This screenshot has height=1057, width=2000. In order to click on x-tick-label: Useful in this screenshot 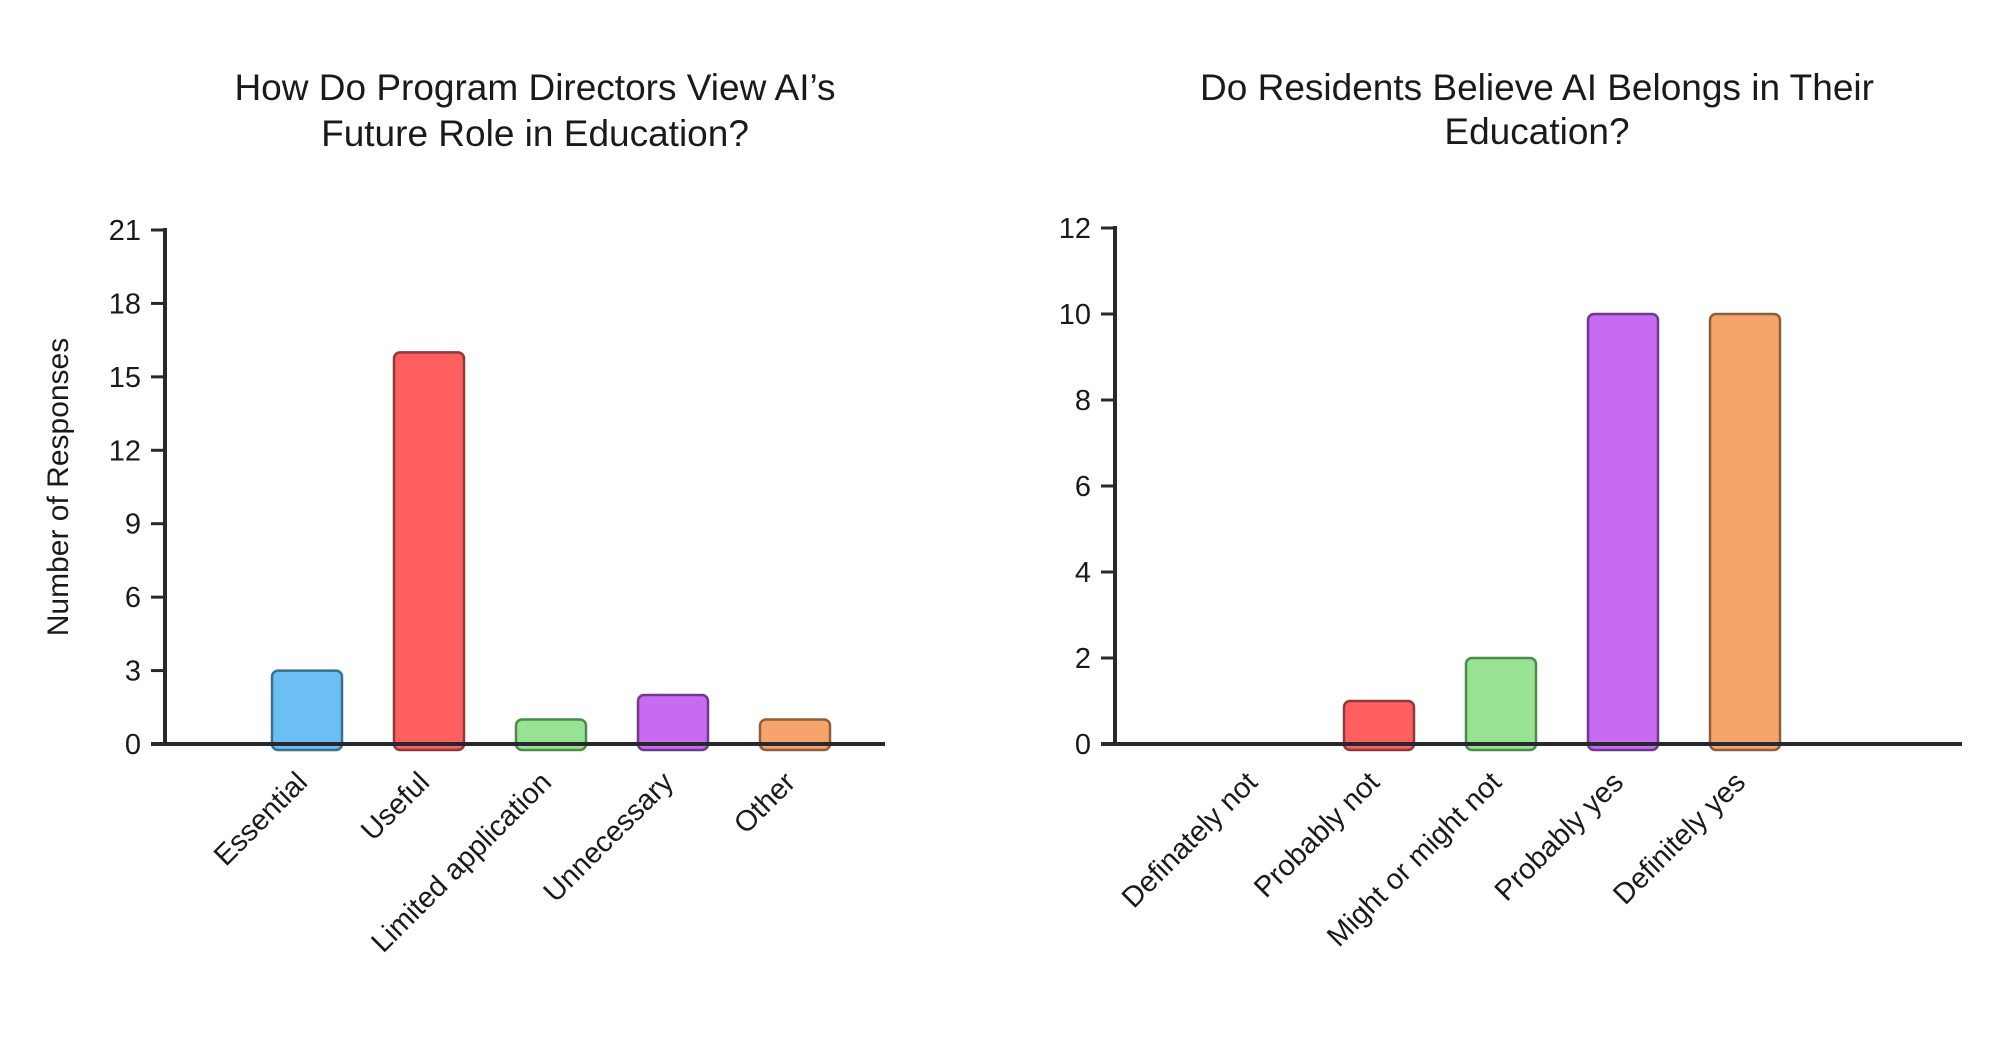, I will do `click(395, 806)`.